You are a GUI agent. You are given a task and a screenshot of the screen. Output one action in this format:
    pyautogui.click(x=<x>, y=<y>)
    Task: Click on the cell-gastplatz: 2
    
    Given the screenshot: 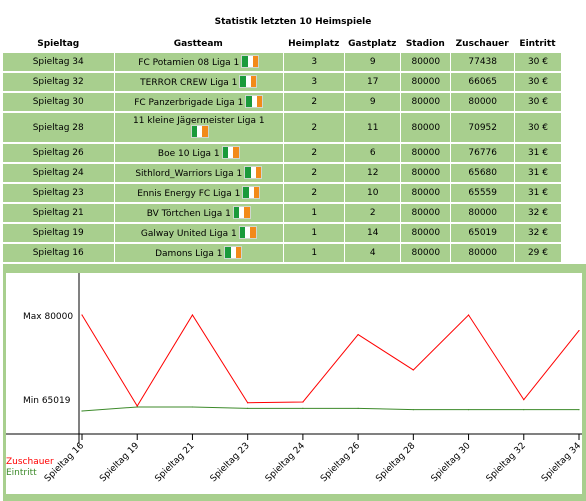 What is the action you would take?
    pyautogui.click(x=372, y=213)
    